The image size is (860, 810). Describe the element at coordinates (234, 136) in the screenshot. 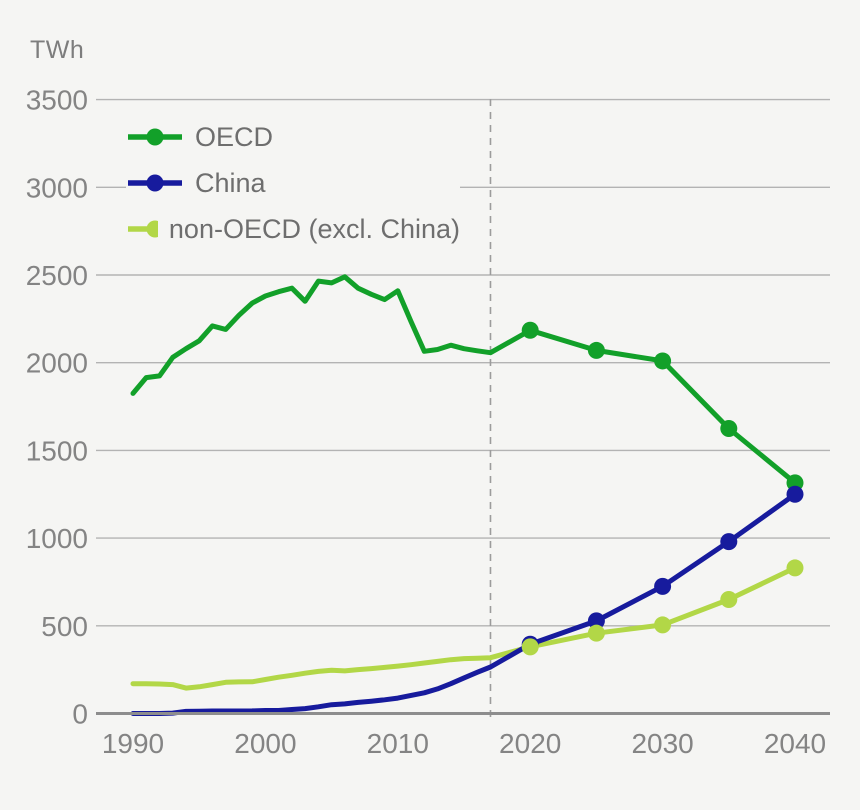

I see `legend-label-oecd: OECD` at that location.